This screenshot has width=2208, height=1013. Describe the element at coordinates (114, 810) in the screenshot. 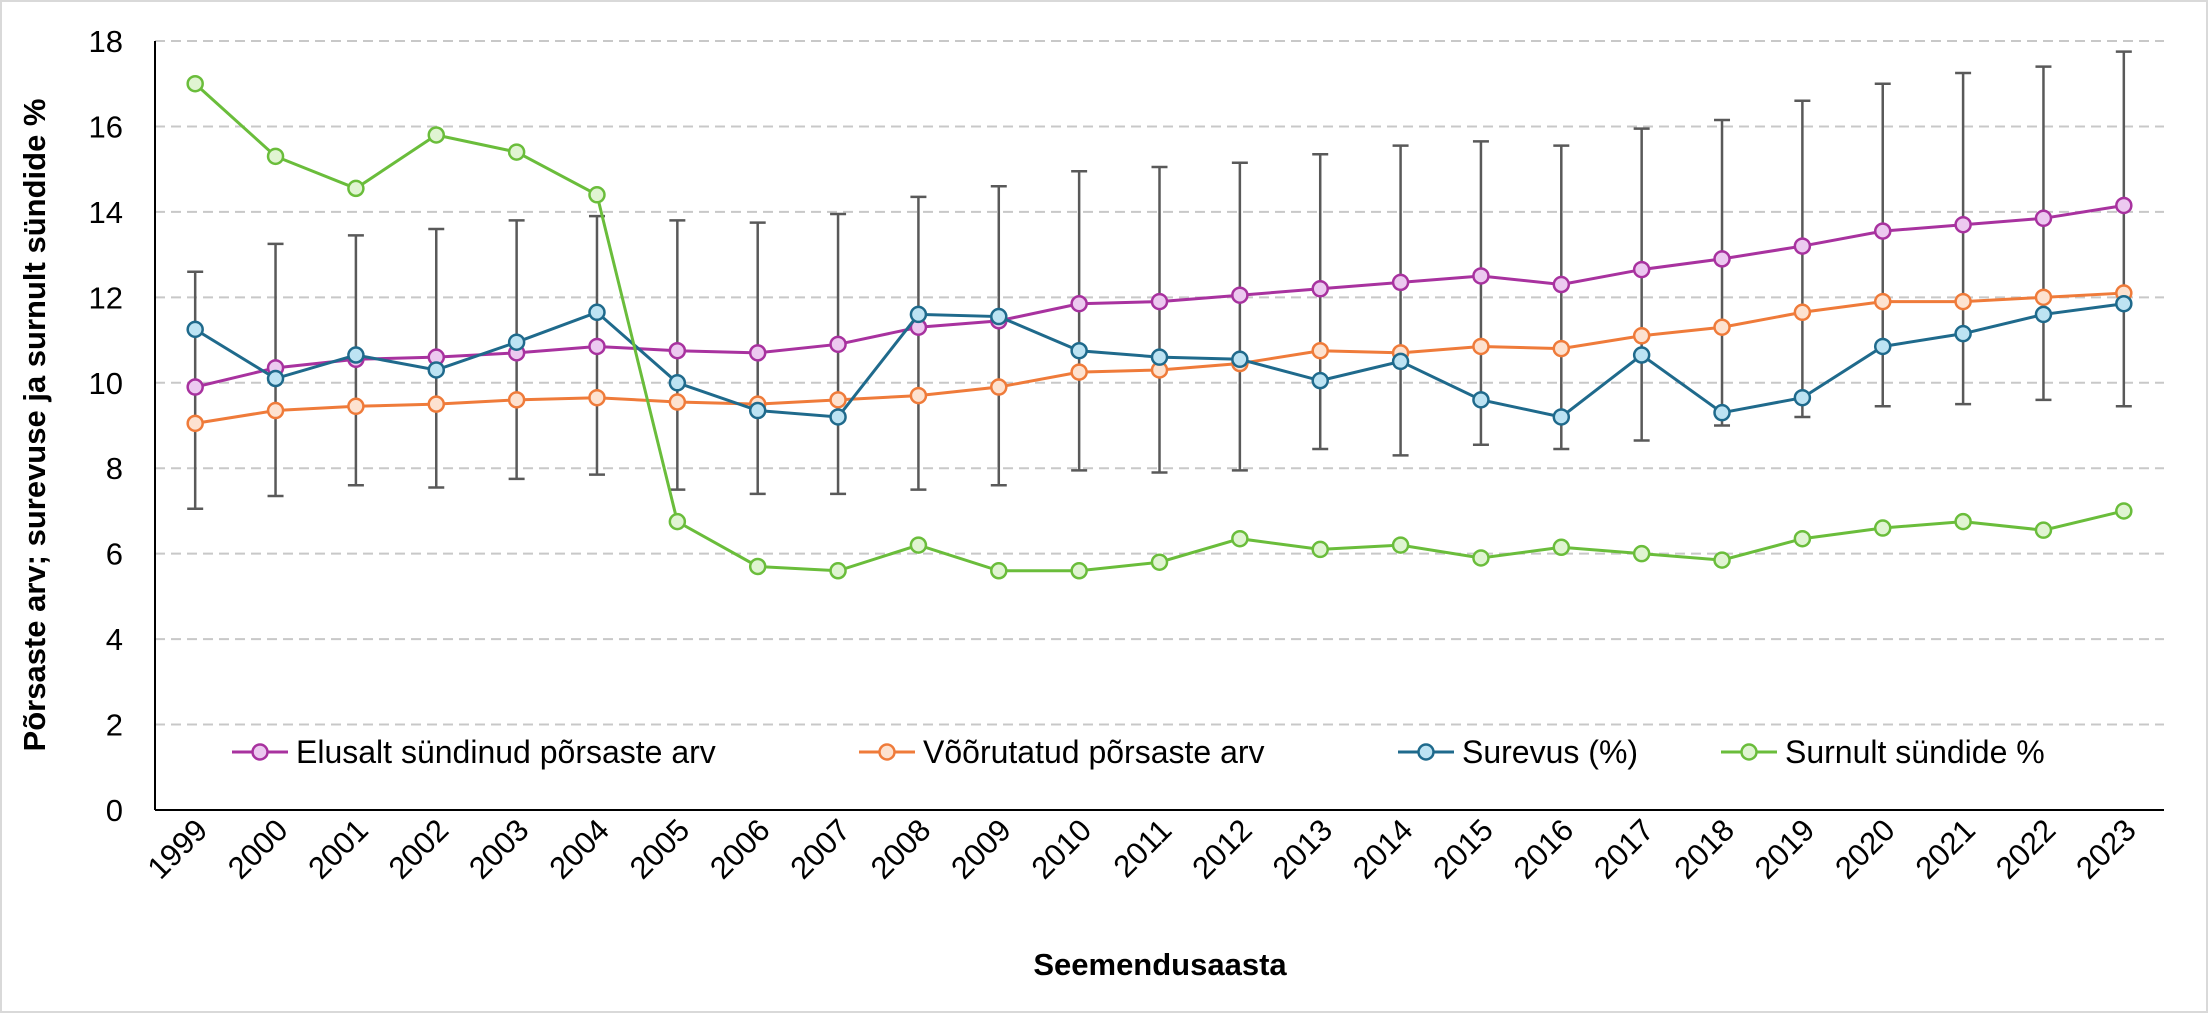

I see `y-tick-label: 0` at that location.